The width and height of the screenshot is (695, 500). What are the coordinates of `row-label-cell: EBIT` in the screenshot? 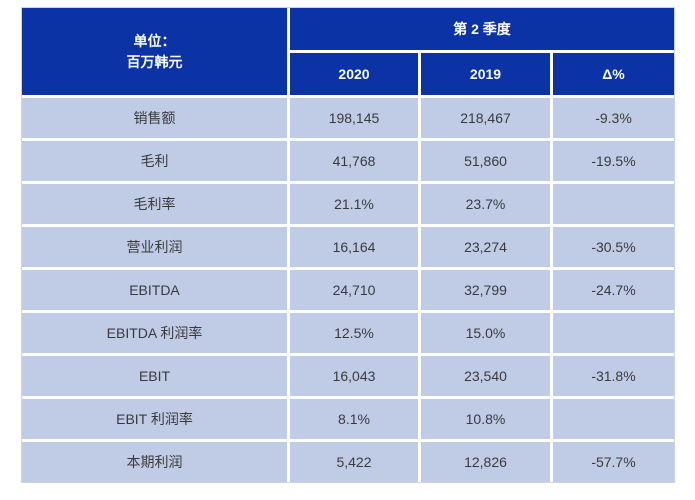 It's located at (154, 376).